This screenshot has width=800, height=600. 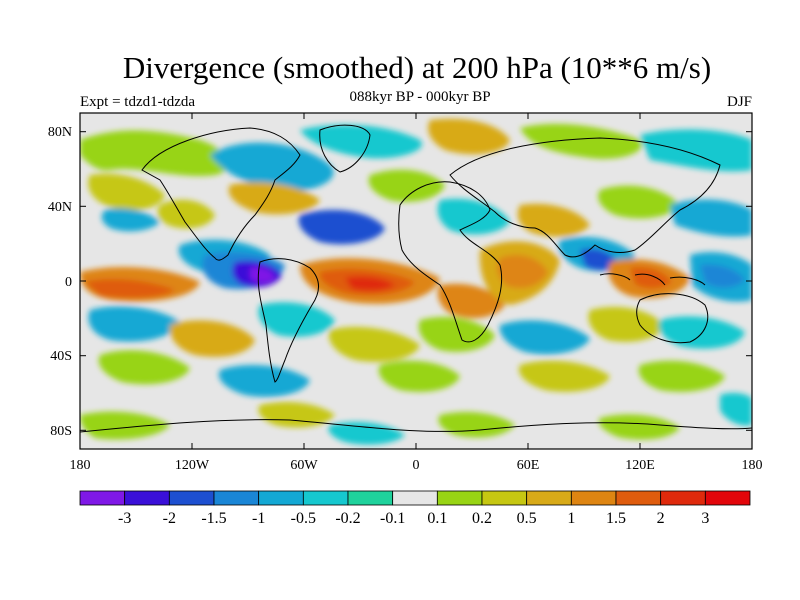 What do you see at coordinates (661, 518) in the screenshot?
I see `colorbar-label: 2` at bounding box center [661, 518].